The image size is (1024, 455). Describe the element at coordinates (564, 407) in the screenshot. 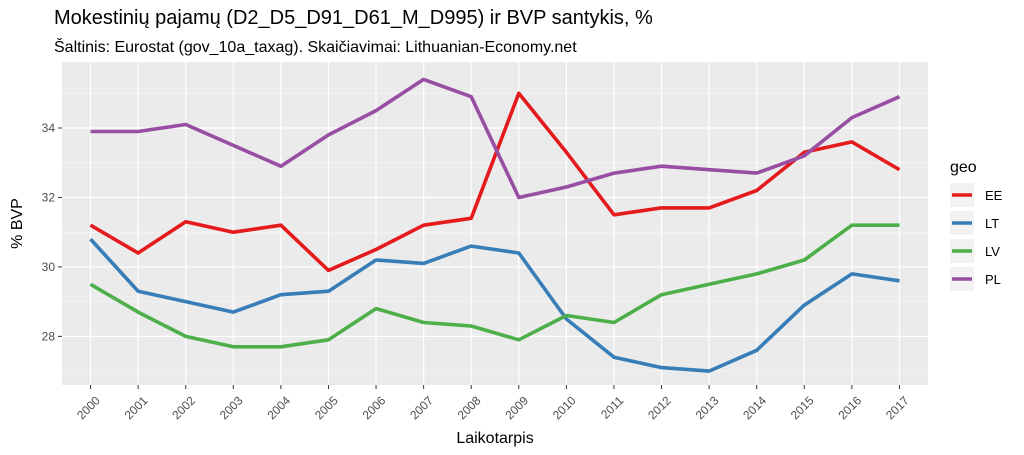

I see `x-tick-label: 2010` at that location.